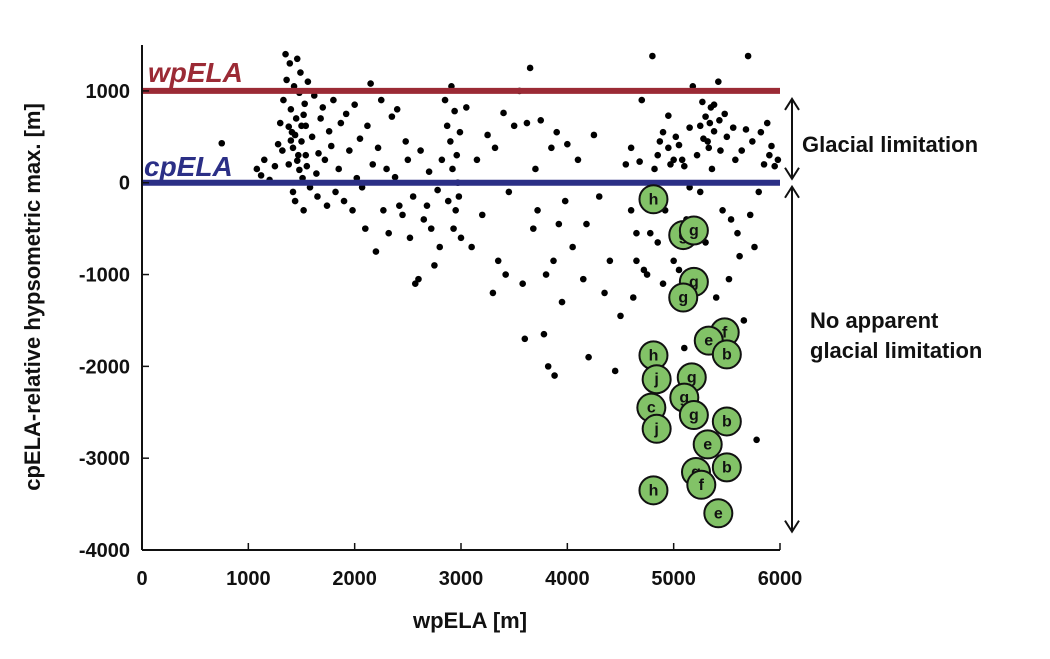 The image size is (1050, 659). What do you see at coordinates (124, 184) in the screenshot?
I see `y-tick-label: 0` at bounding box center [124, 184].